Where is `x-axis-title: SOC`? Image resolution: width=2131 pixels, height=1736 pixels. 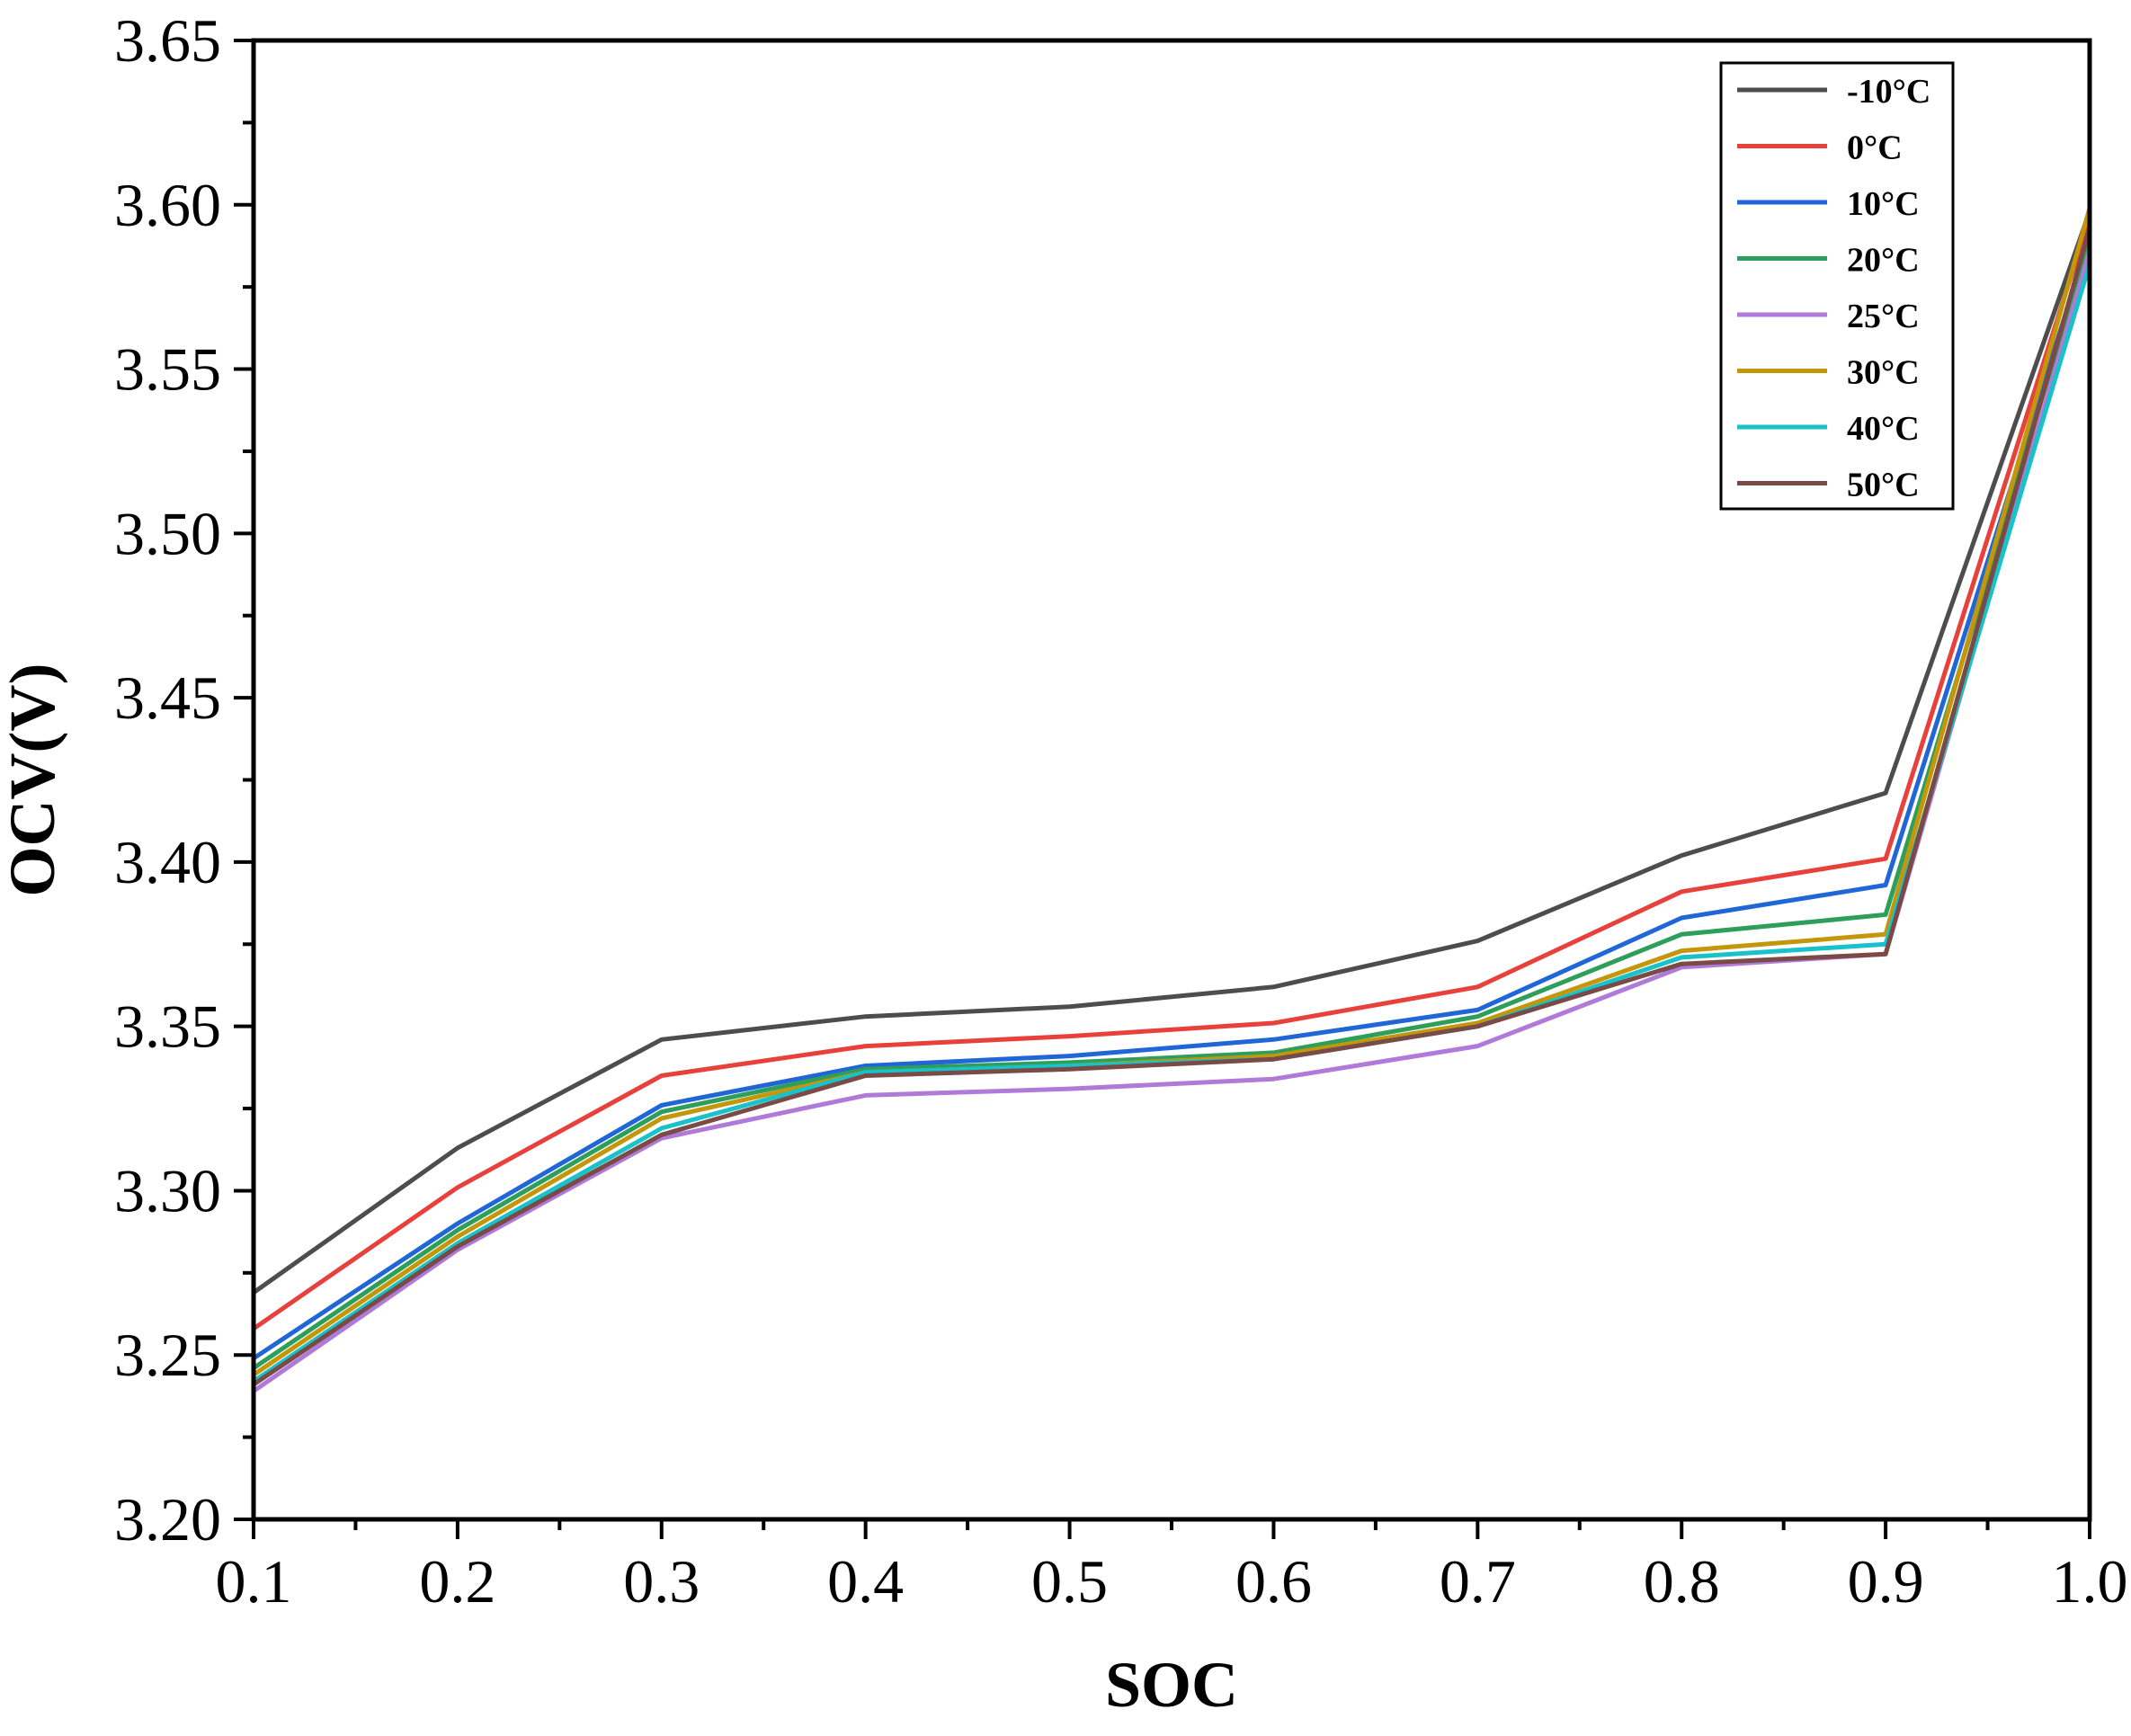
x-axis-title: SOC is located at coordinates (1171, 1685).